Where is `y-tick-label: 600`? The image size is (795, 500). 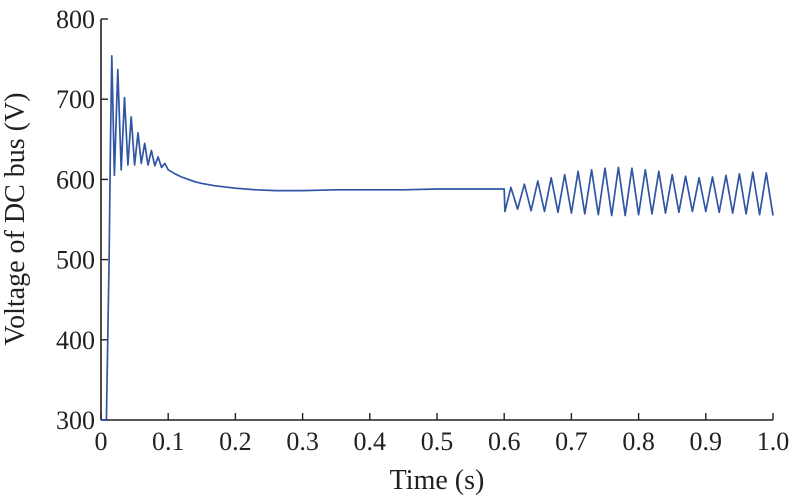 y-tick-label: 600 is located at coordinates (75, 179).